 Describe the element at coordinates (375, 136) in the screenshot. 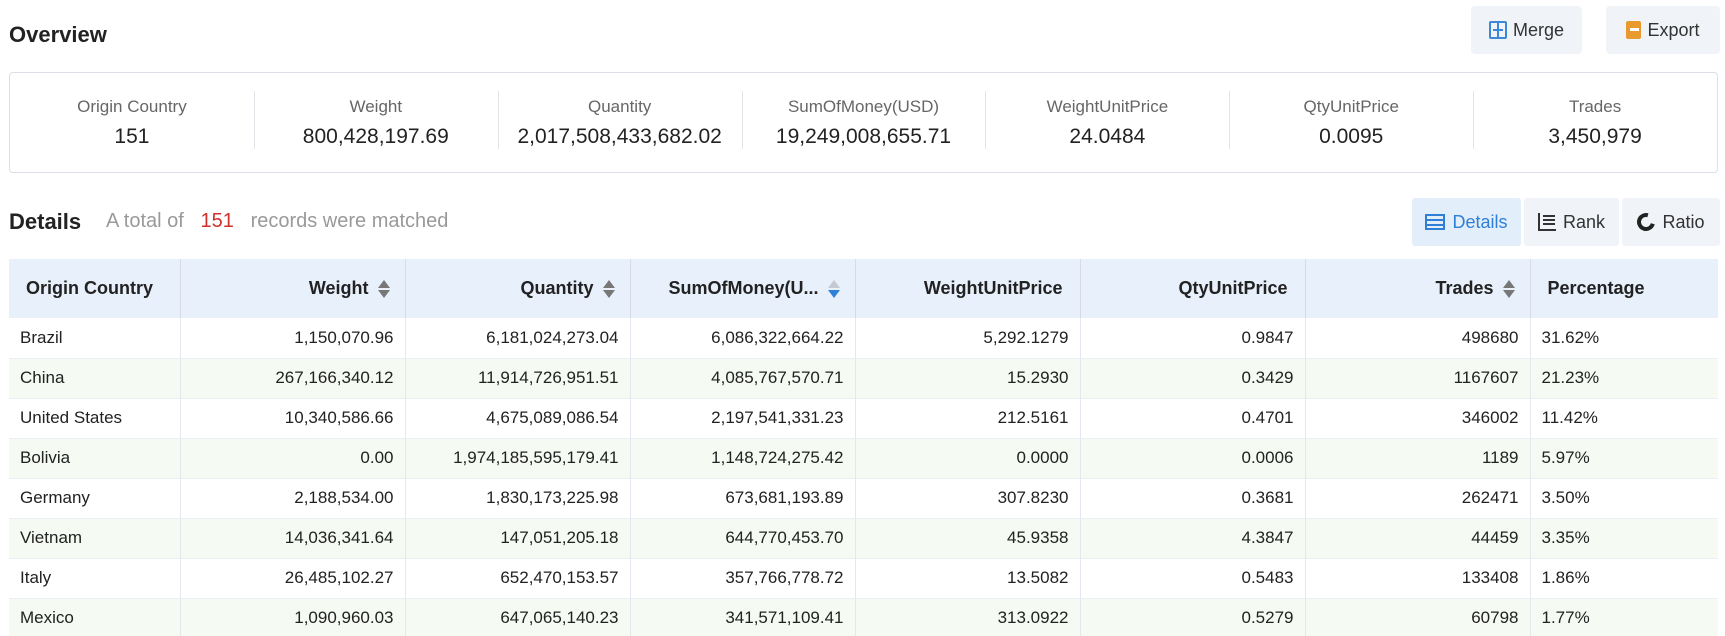

I see `summary-value: 800,428,197.69` at that location.